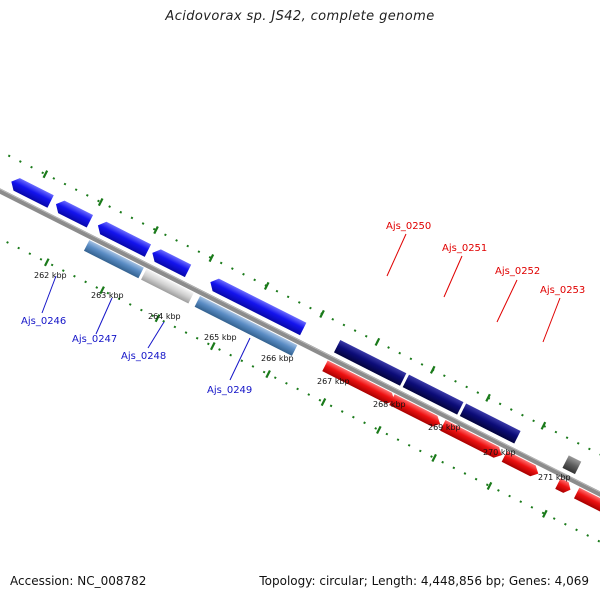 This screenshot has height=600, width=600. I want to click on kbp-label: 271 kbp, so click(554, 477).